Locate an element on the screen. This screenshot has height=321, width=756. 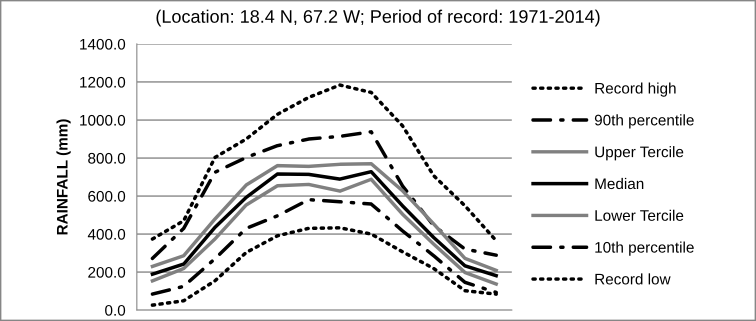
y-tick-label: 1200.0 is located at coordinates (103, 82).